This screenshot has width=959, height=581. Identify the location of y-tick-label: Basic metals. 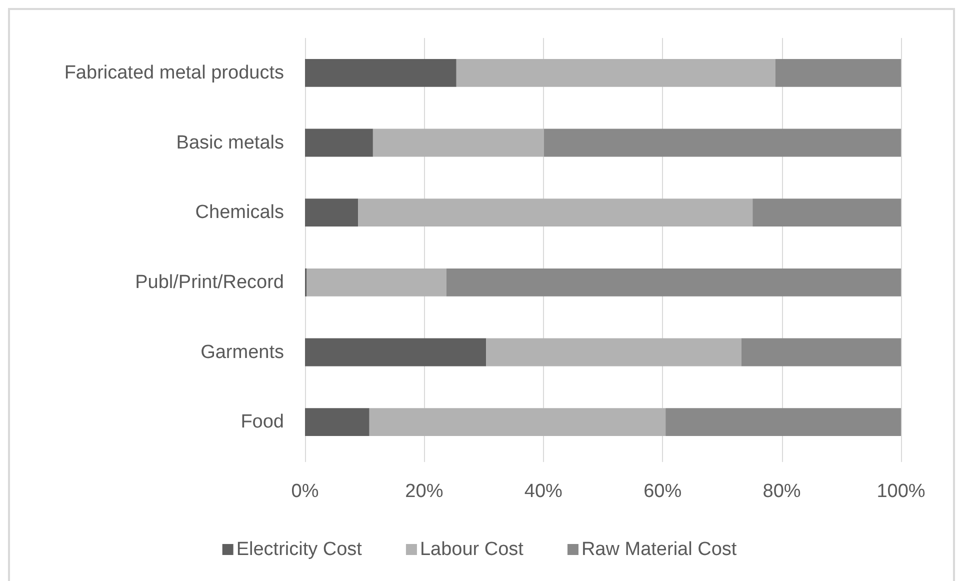
(230, 143).